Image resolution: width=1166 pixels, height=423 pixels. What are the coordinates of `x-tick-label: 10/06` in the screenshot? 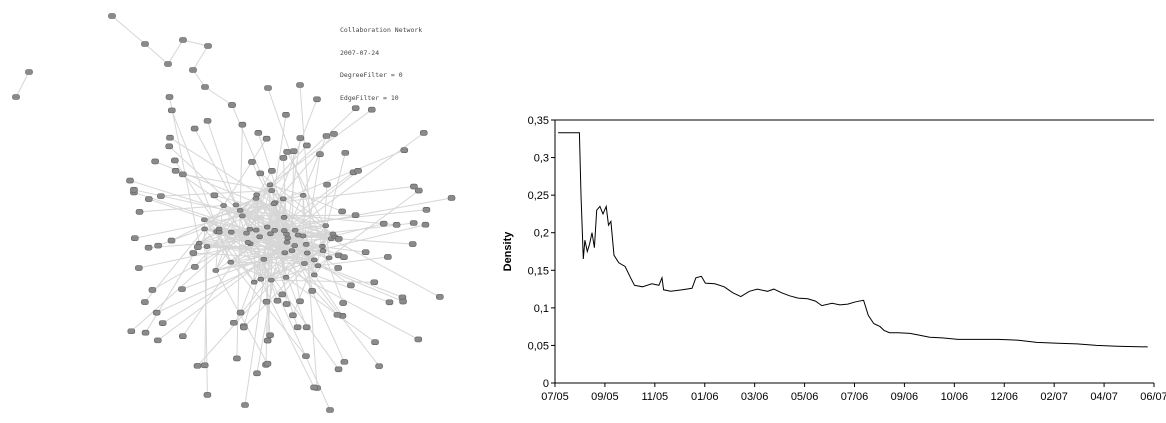 It's located at (955, 397).